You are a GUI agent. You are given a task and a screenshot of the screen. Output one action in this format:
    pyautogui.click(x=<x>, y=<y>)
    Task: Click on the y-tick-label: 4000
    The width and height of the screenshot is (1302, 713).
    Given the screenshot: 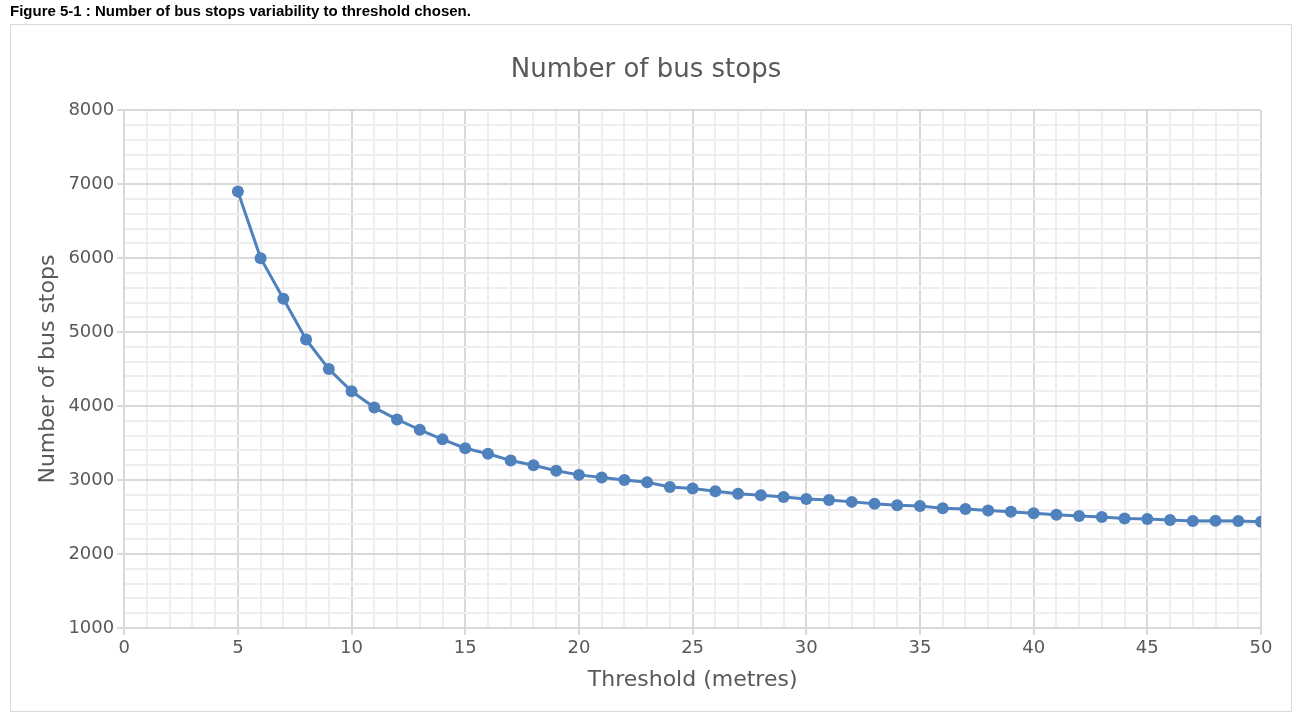 What is the action you would take?
    pyautogui.click(x=91, y=404)
    